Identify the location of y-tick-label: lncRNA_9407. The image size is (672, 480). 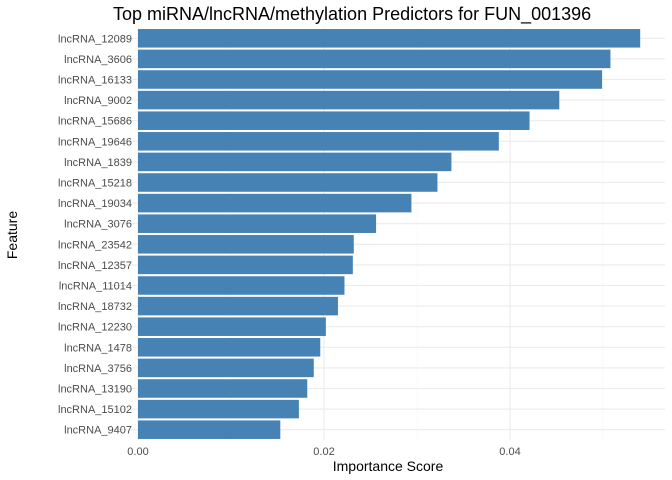
(98, 431).